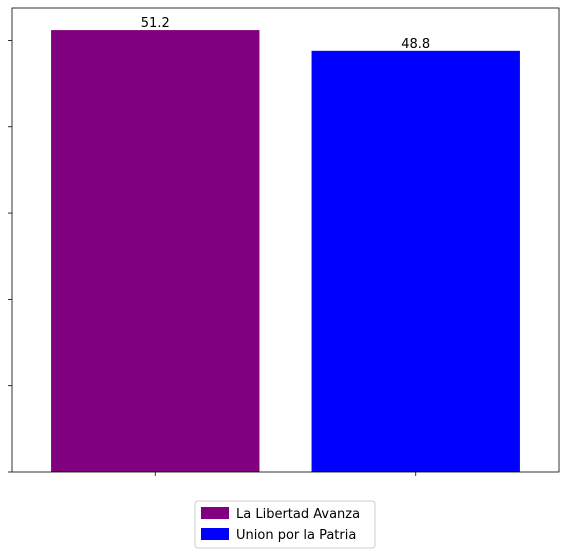 The image size is (567, 558). Describe the element at coordinates (298, 514) in the screenshot. I see `legend-label: La Libertad Avanza` at that location.